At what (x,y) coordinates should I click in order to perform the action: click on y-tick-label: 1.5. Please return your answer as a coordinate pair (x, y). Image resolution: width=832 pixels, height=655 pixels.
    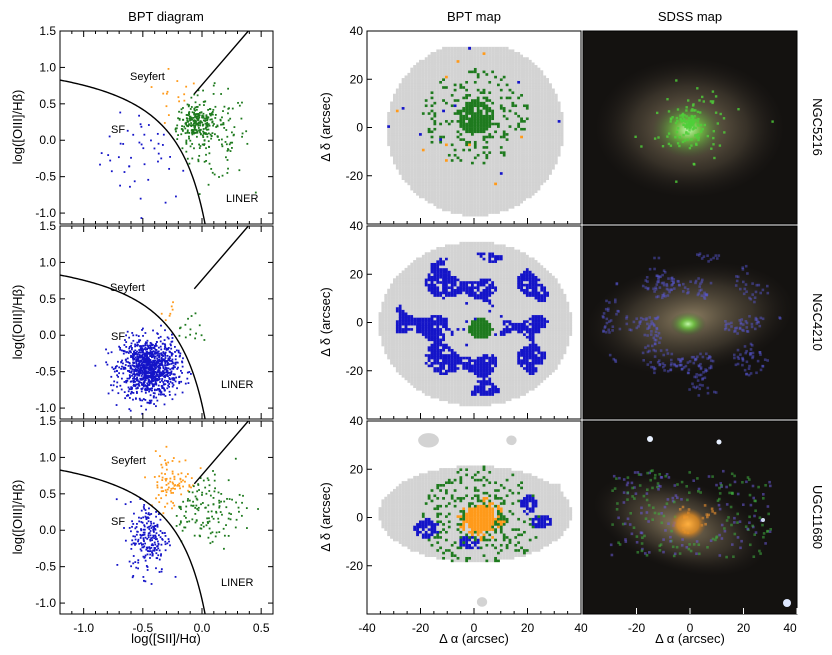
    Looking at the image, I should click on (47, 31).